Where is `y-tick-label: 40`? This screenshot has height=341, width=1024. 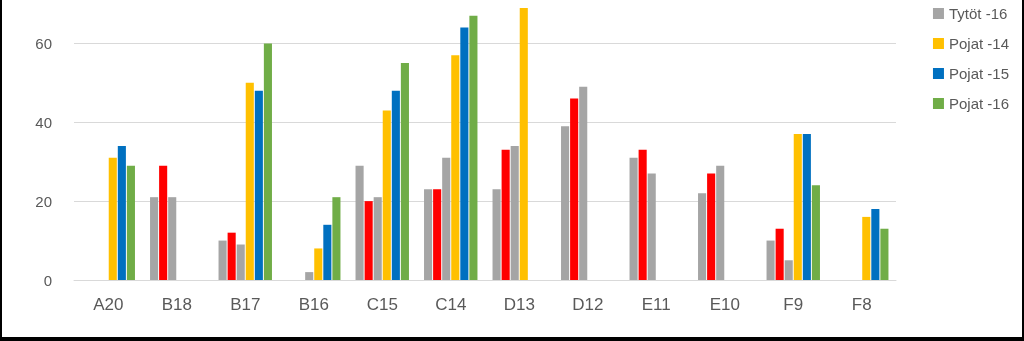
y-tick-label: 40 is located at coordinates (43, 122).